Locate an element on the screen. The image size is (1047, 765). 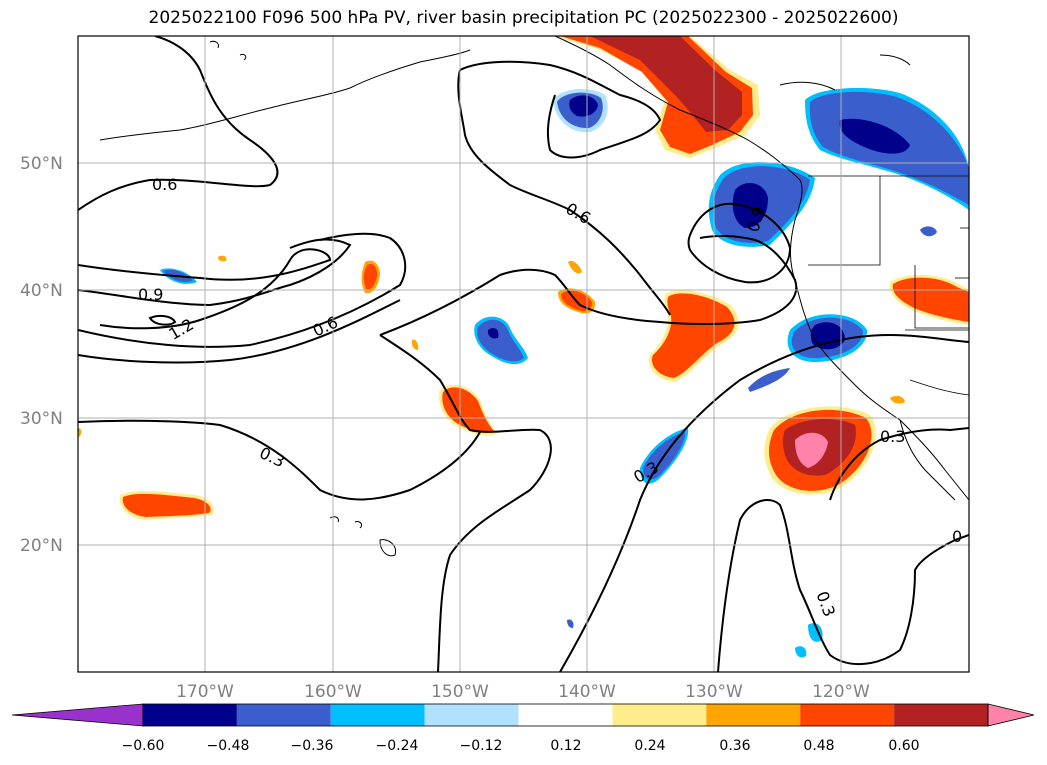
lon-label: 140°W is located at coordinates (587, 692).